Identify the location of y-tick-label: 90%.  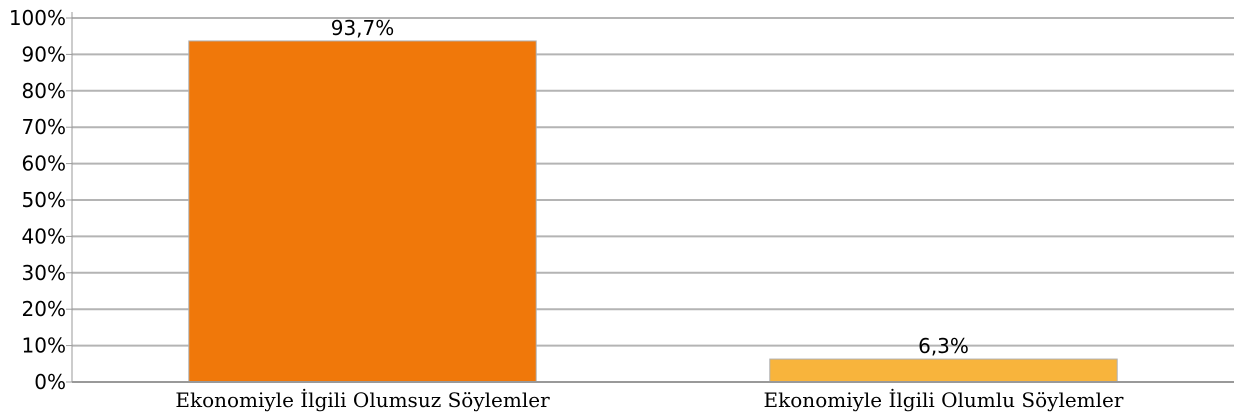
(44, 54).